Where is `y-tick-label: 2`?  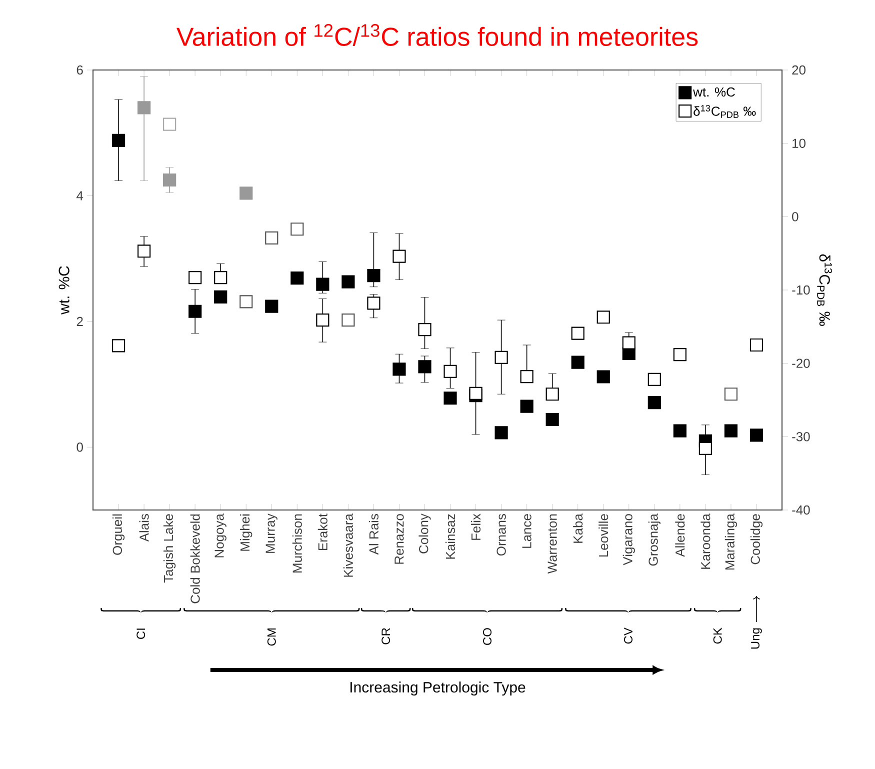 y-tick-label: 2 is located at coordinates (79, 321).